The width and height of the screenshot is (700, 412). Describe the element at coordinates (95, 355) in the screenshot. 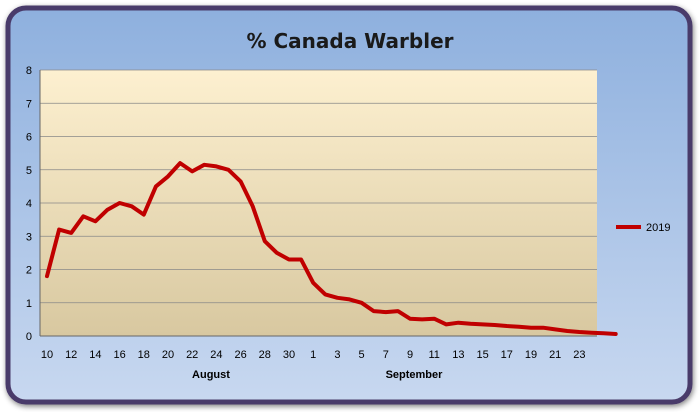

I see `x-tick-label: 14` at that location.